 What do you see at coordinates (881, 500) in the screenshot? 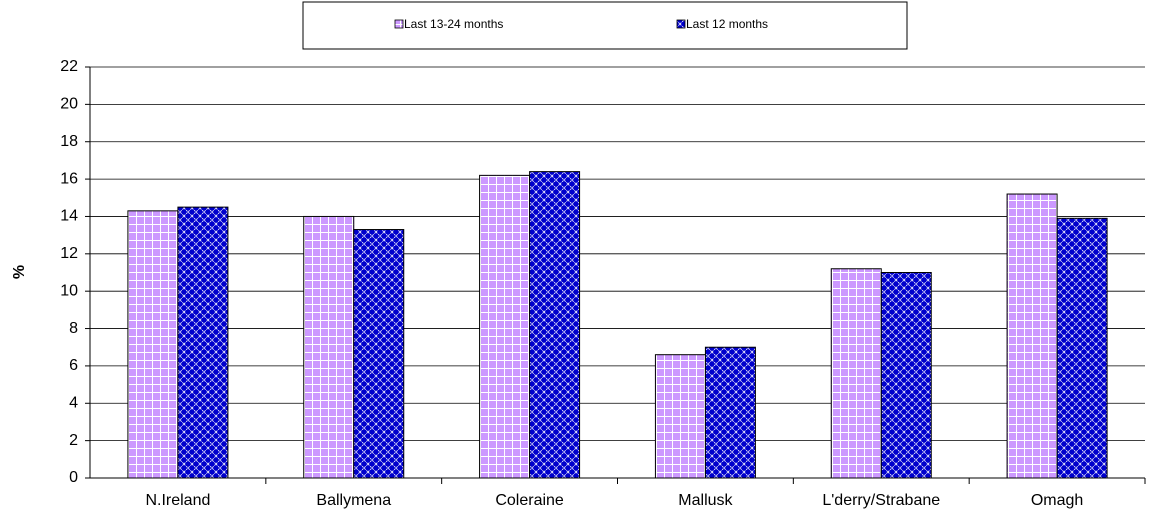
I see `x-tick-label: L'derry/Strabane` at bounding box center [881, 500].